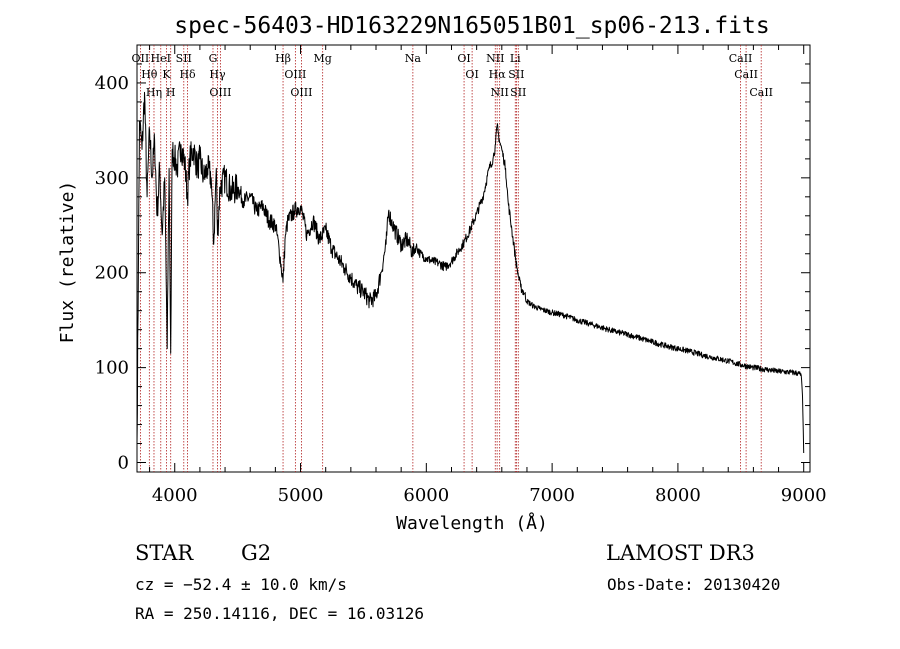 The width and height of the screenshot is (900, 649). What do you see at coordinates (678, 495) in the screenshot?
I see `x-tick-label: 8000` at bounding box center [678, 495].